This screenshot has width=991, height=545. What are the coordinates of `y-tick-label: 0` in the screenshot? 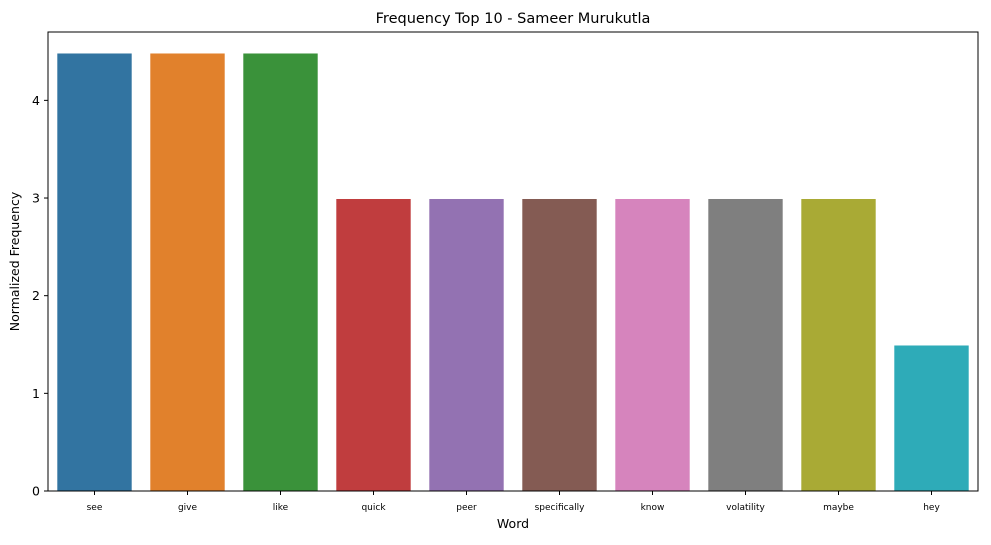 It's located at (36, 491).